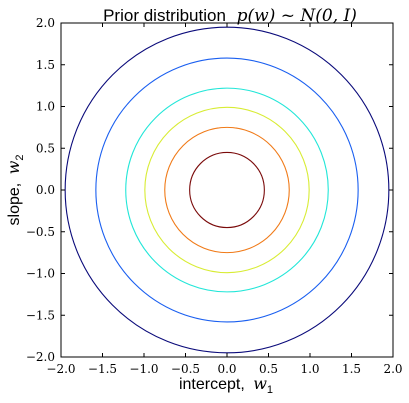 This screenshot has width=409, height=403. What do you see at coordinates (45, 65) in the screenshot?
I see `y-tick-label: 1.5` at bounding box center [45, 65].